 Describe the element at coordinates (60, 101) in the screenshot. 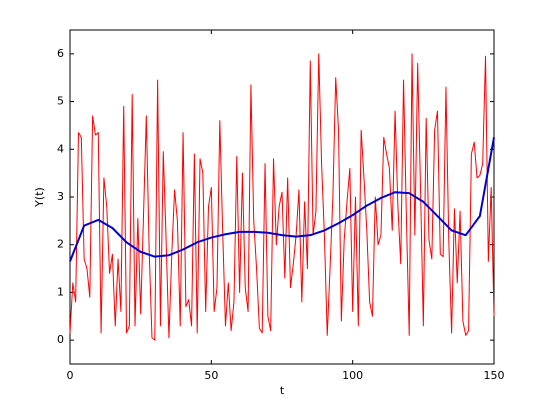

I see `y-tick-label: 5` at that location.